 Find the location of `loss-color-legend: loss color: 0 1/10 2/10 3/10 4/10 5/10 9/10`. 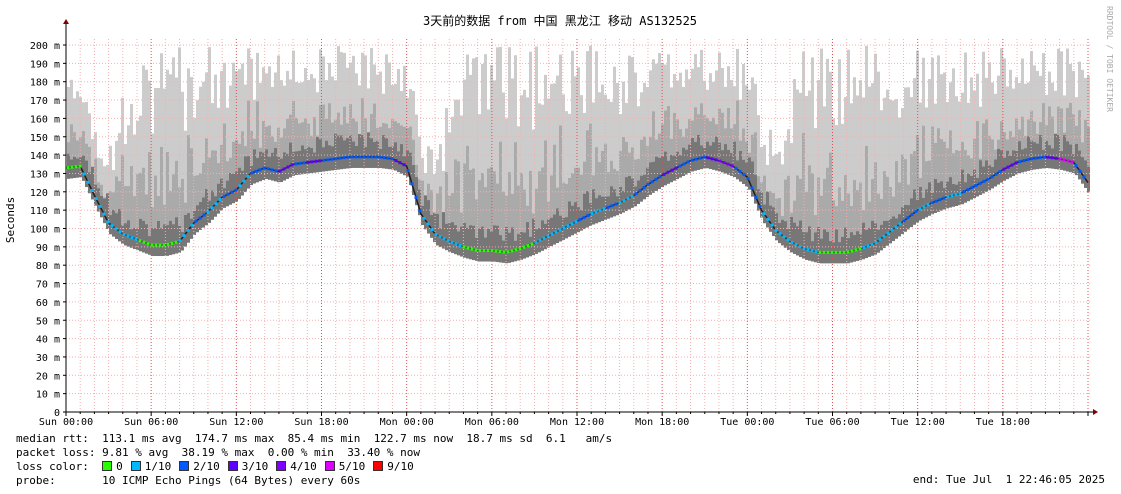

loss-color-legend: loss color: 0 1/10 2/10 3/10 4/10 5/10 9/10 is located at coordinates (219, 466).